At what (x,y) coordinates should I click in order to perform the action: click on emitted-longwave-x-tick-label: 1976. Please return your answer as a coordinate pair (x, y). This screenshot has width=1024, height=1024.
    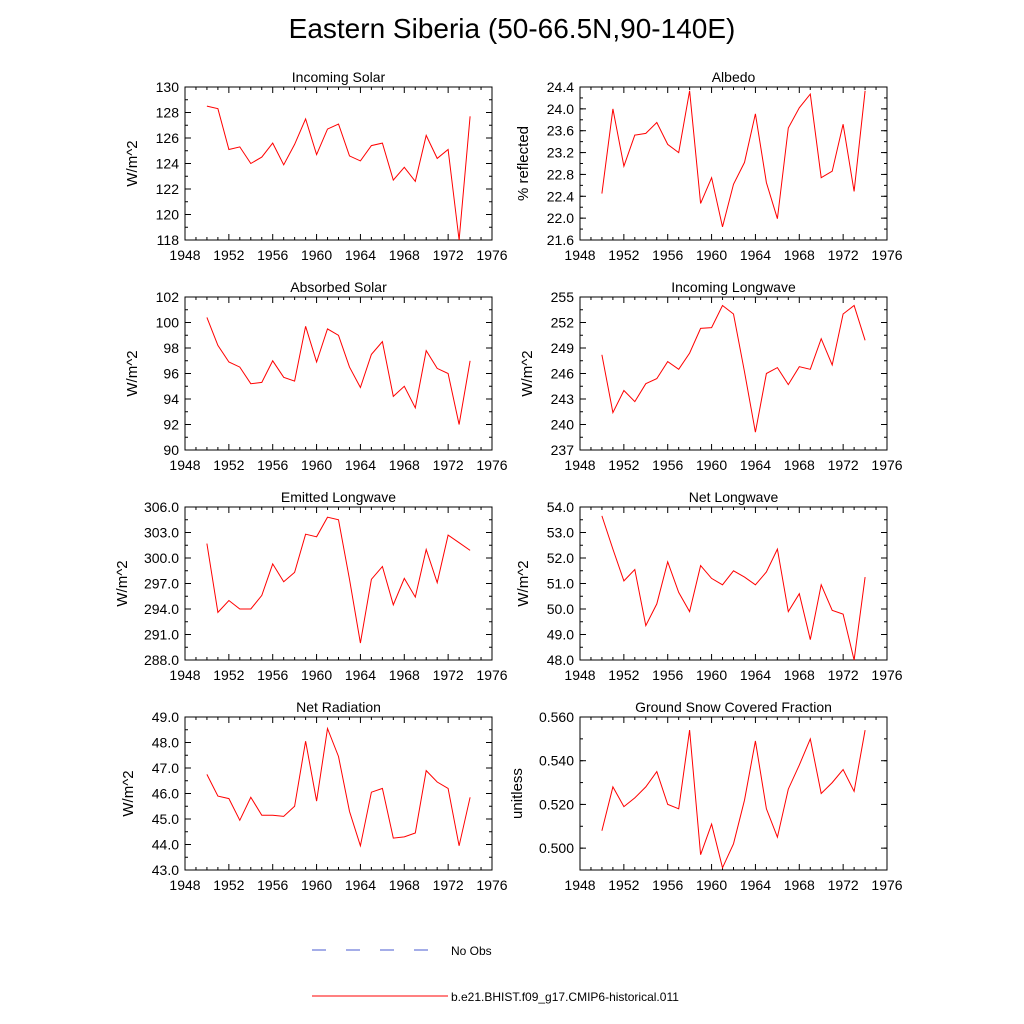
    Looking at the image, I should click on (491, 675).